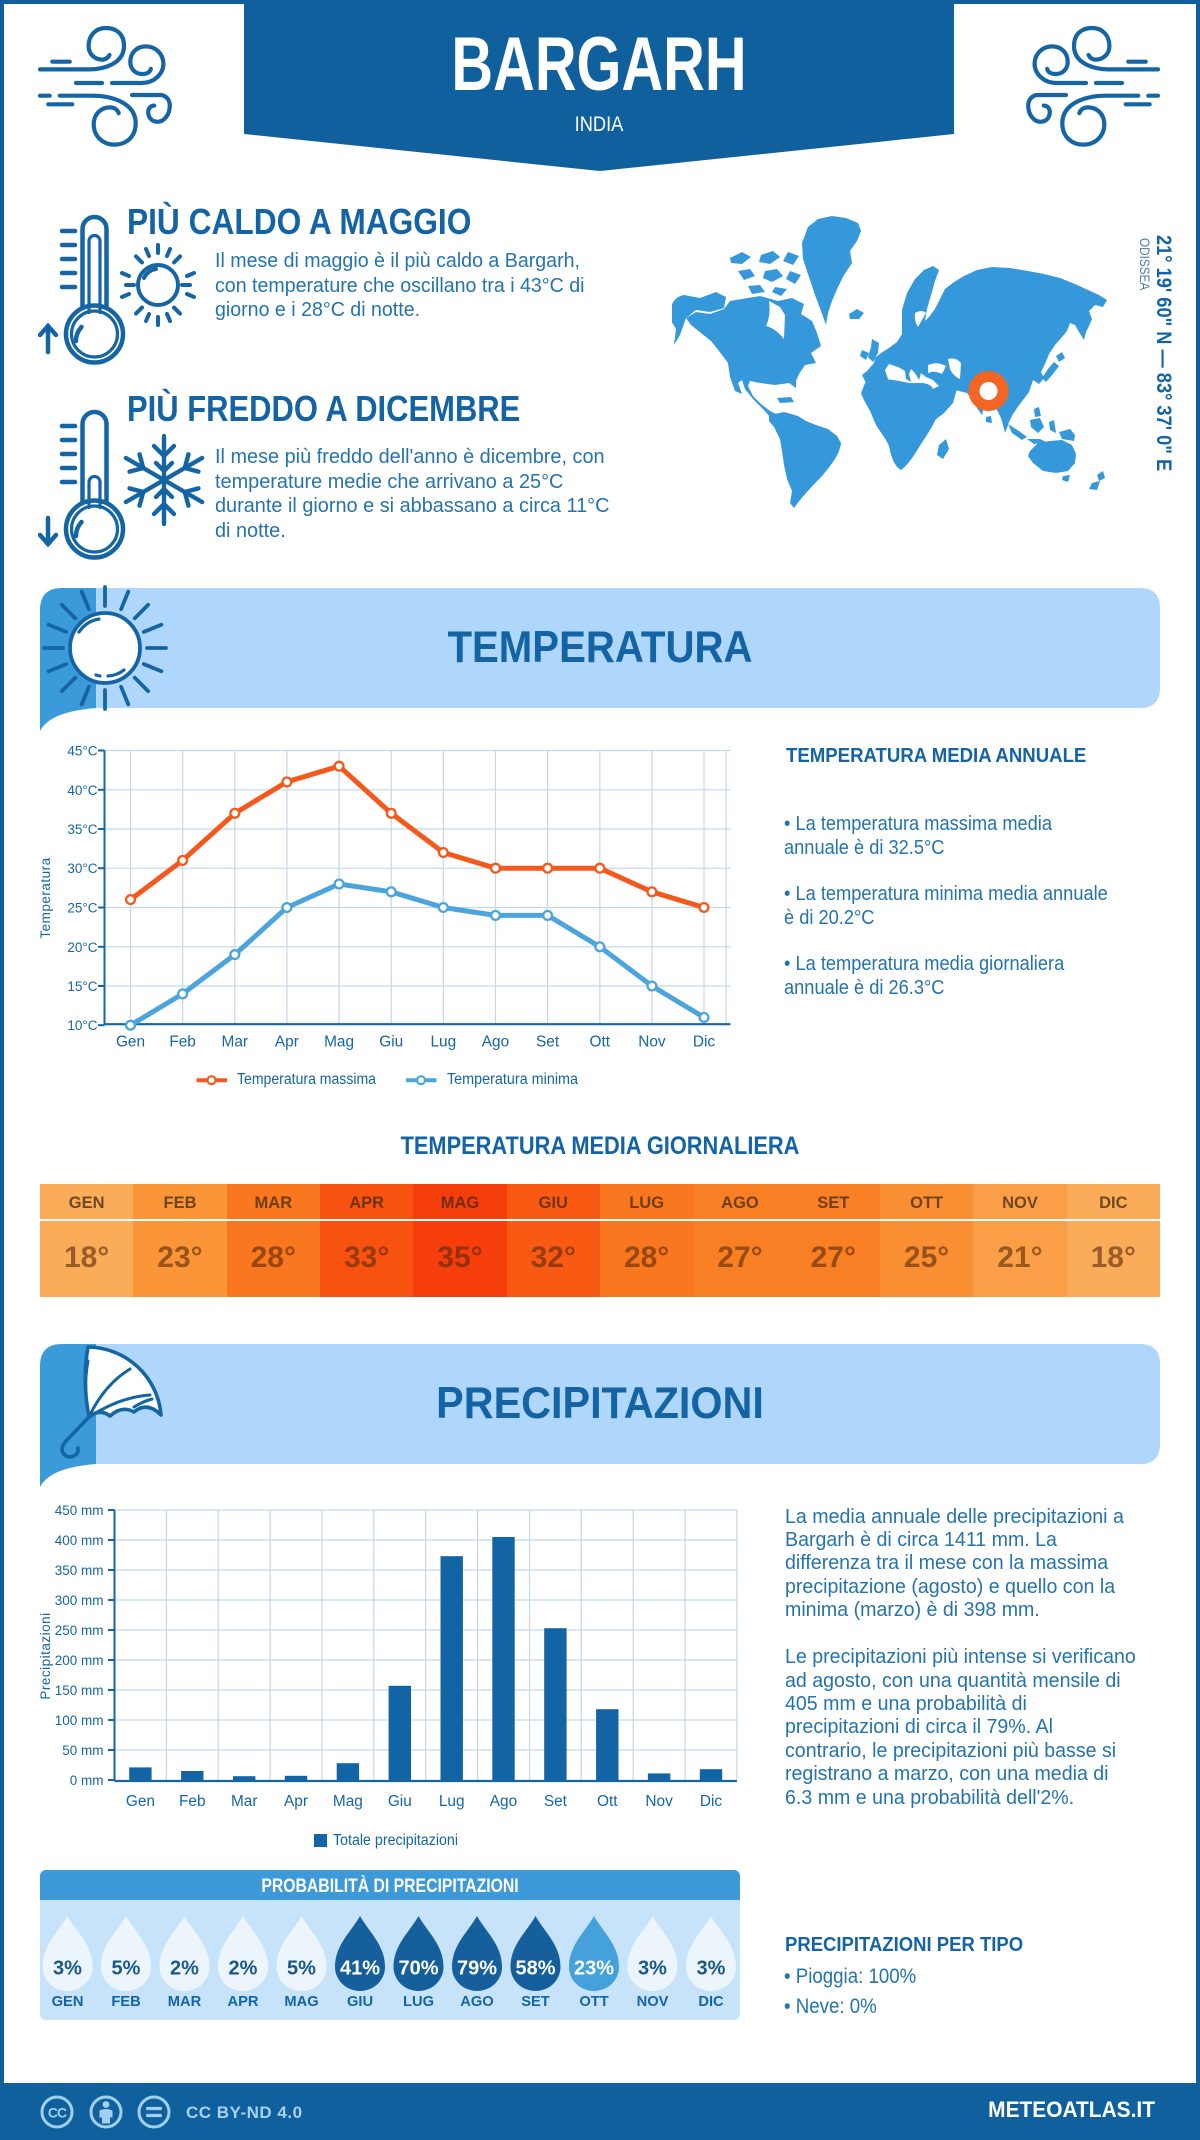 This screenshot has height=2140, width=1200. Describe the element at coordinates (593, 2002) in the screenshot. I see `svg-text: OTT` at that location.